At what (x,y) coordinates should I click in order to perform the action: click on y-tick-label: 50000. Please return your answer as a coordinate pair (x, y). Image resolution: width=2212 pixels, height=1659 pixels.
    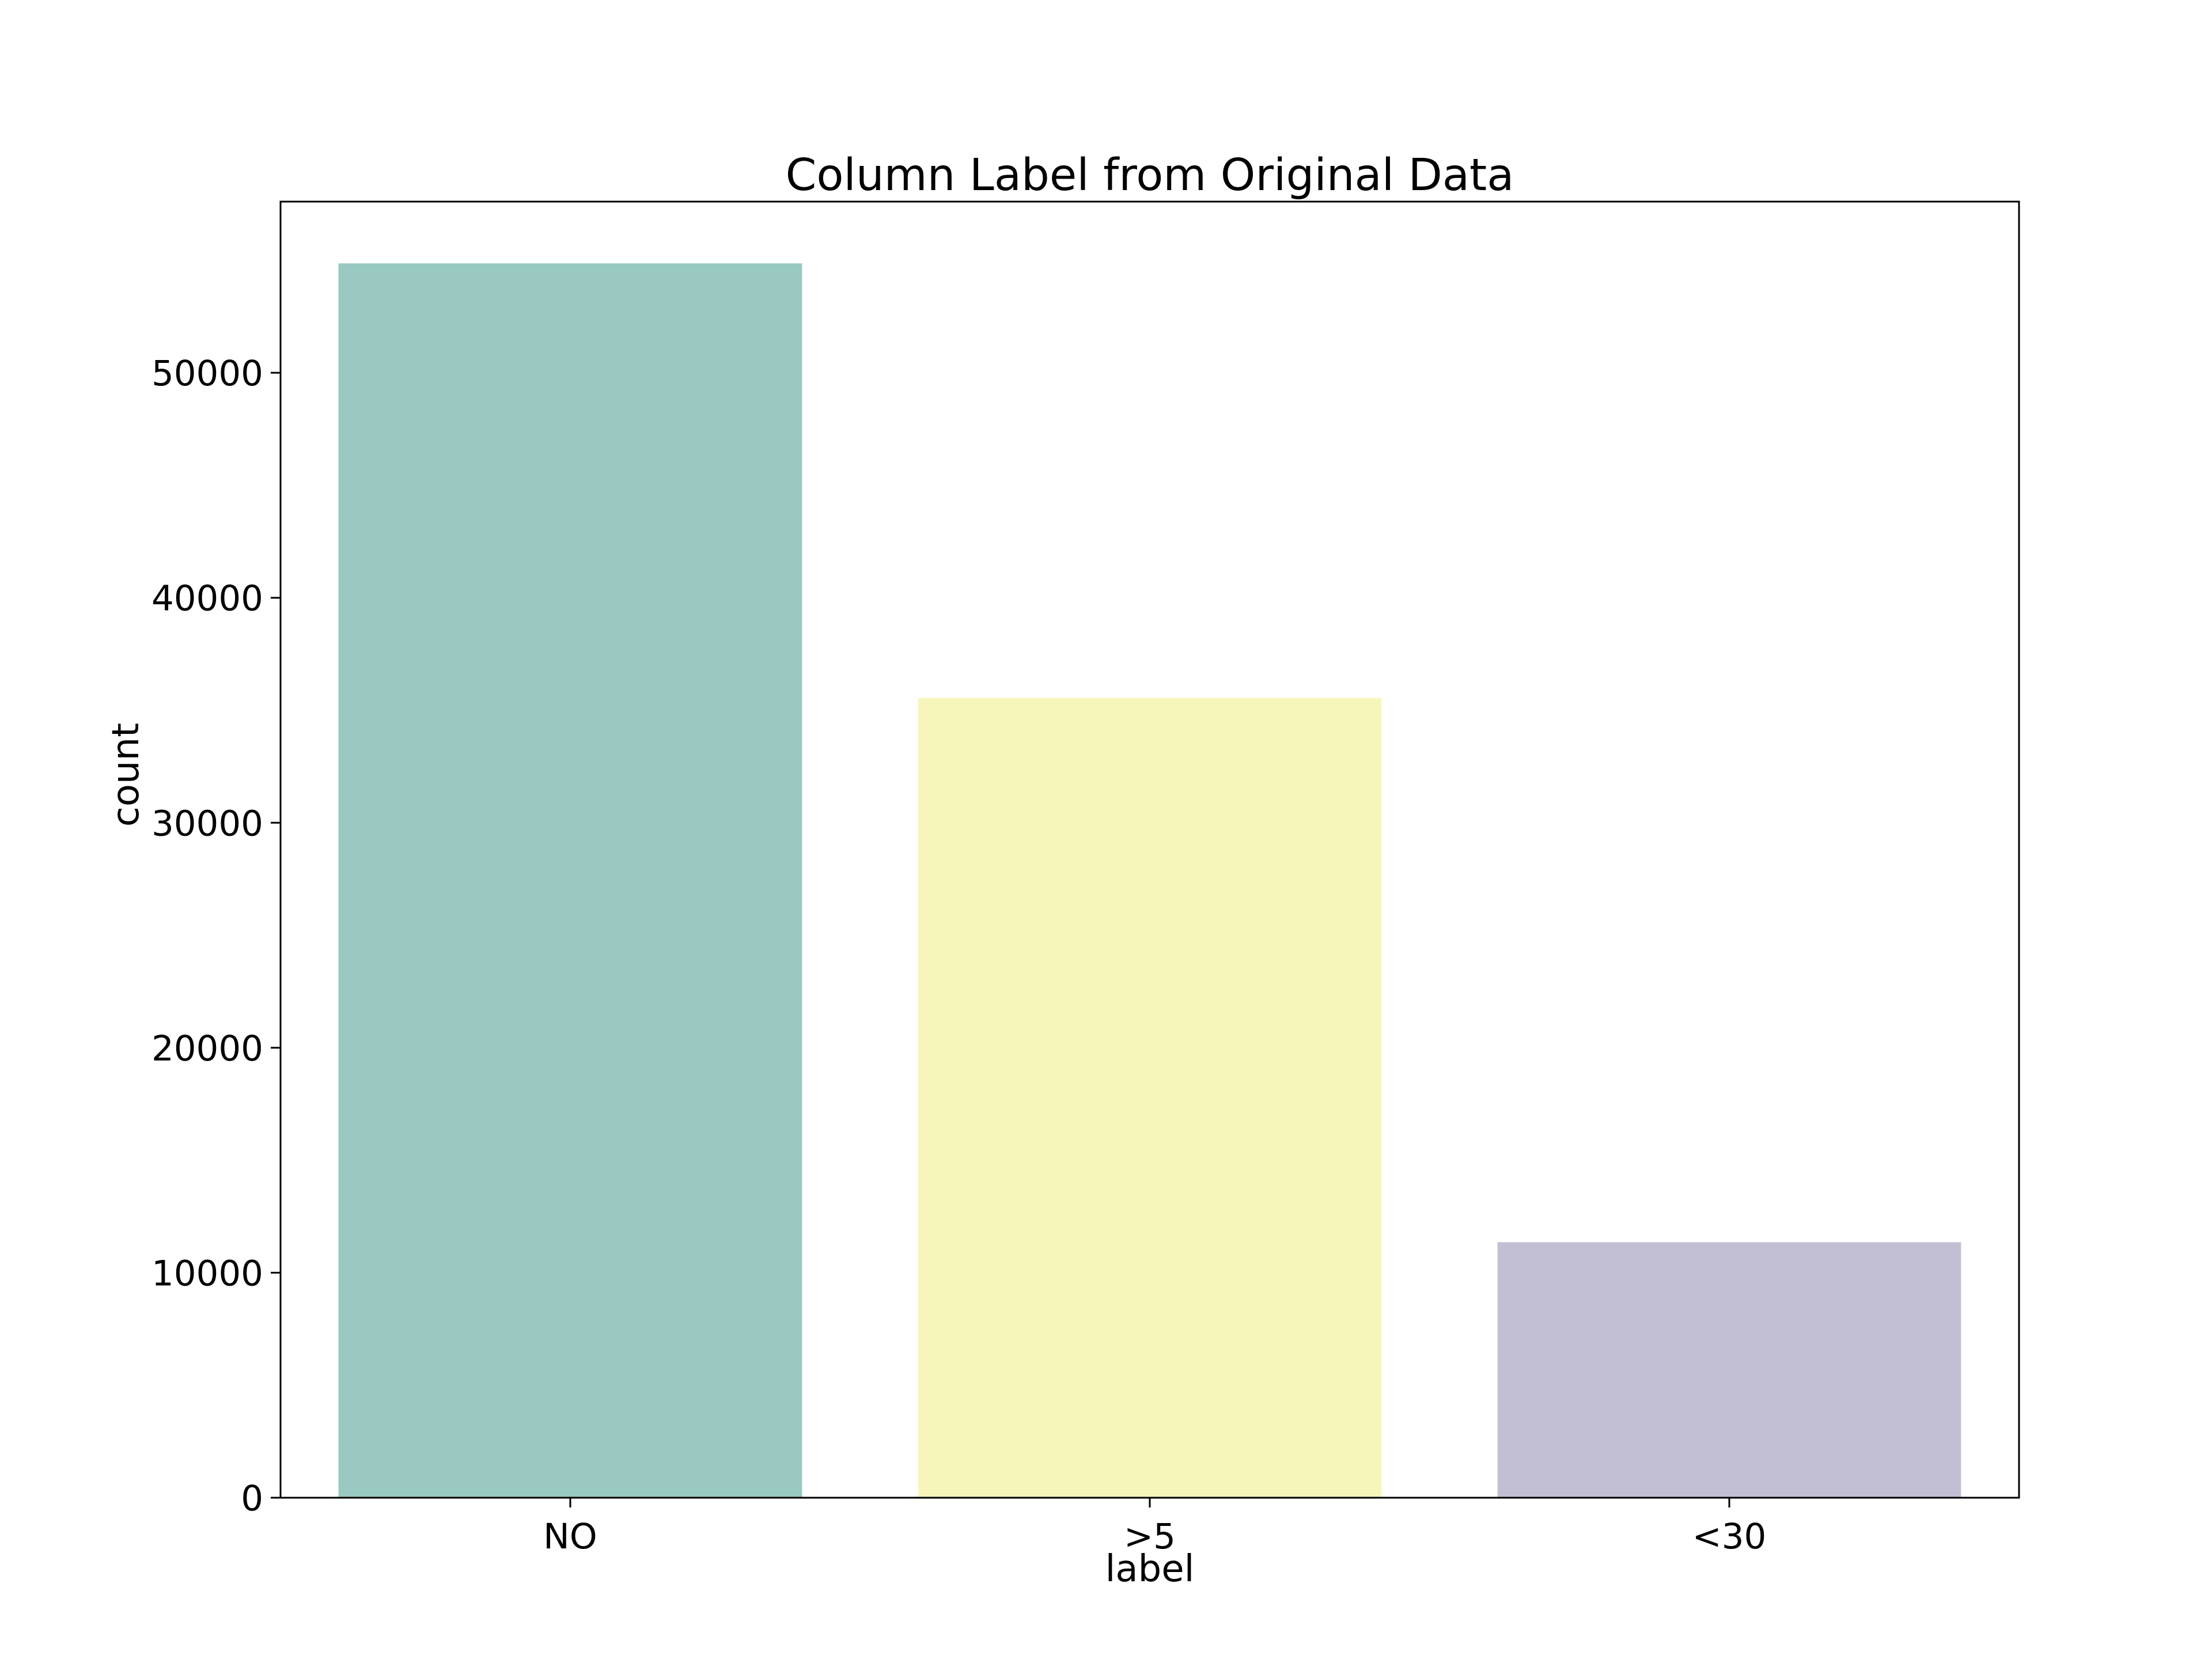
    Looking at the image, I should click on (207, 373).